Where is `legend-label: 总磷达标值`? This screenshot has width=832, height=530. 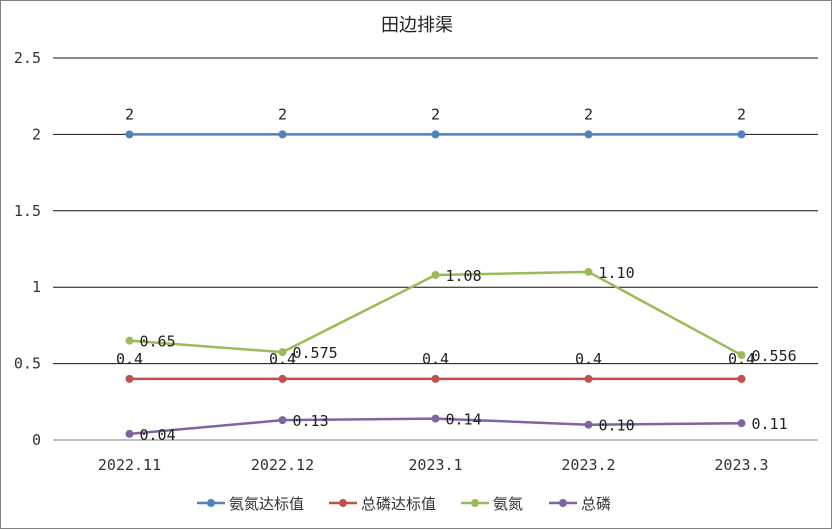 legend-label: 总磷达标值 is located at coordinates (398, 504).